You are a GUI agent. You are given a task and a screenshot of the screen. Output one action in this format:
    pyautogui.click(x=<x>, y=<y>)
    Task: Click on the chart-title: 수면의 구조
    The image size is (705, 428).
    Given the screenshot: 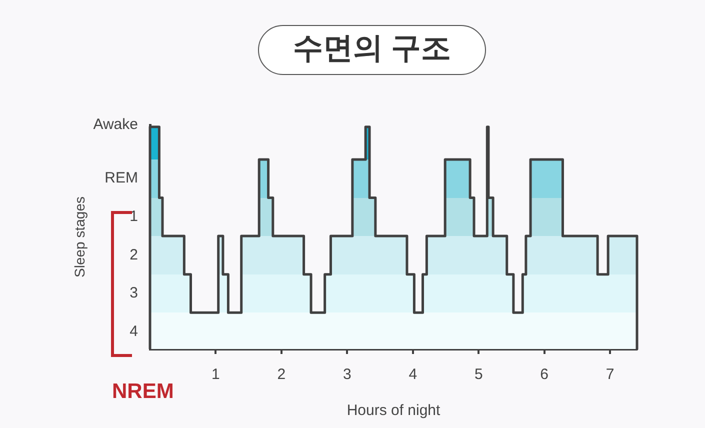 What is the action you would take?
    pyautogui.click(x=372, y=50)
    